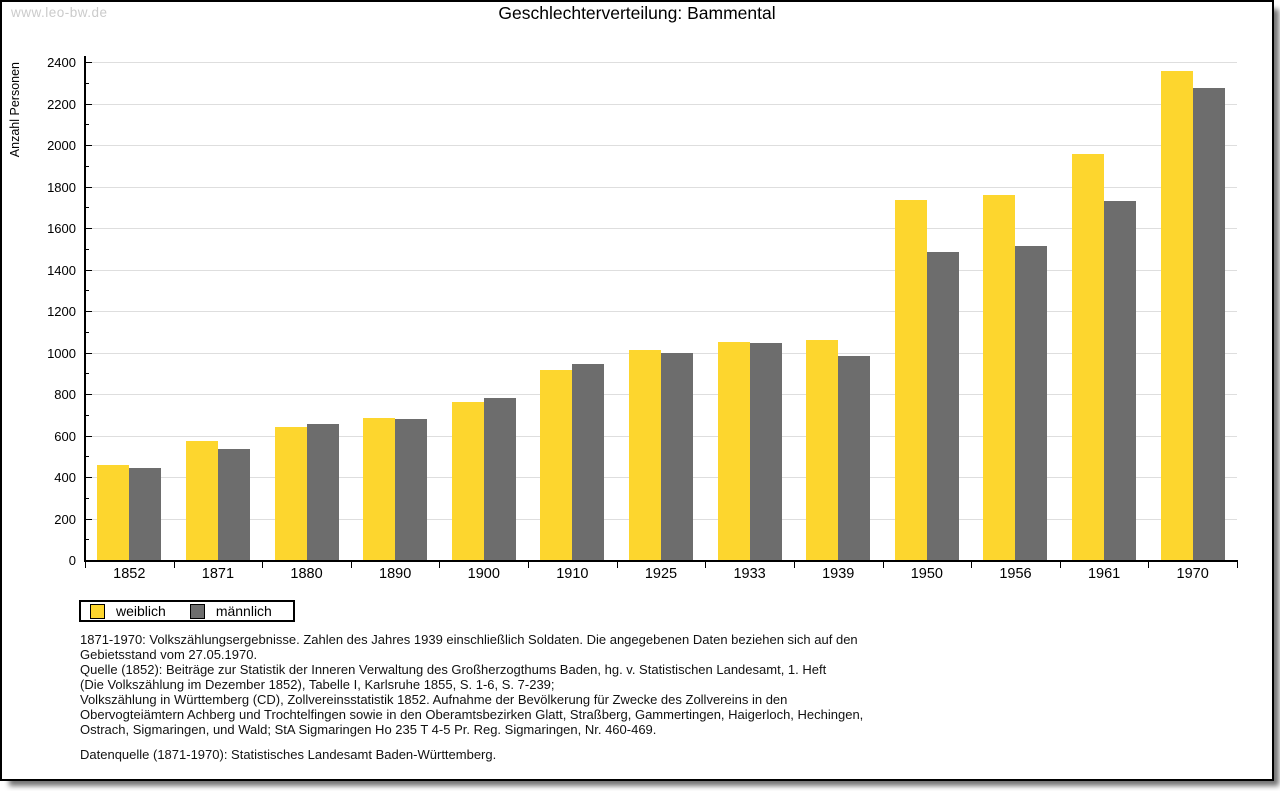 The image size is (1280, 791). What do you see at coordinates (1088, 357) in the screenshot?
I see `bar-weiblich-1961` at bounding box center [1088, 357].